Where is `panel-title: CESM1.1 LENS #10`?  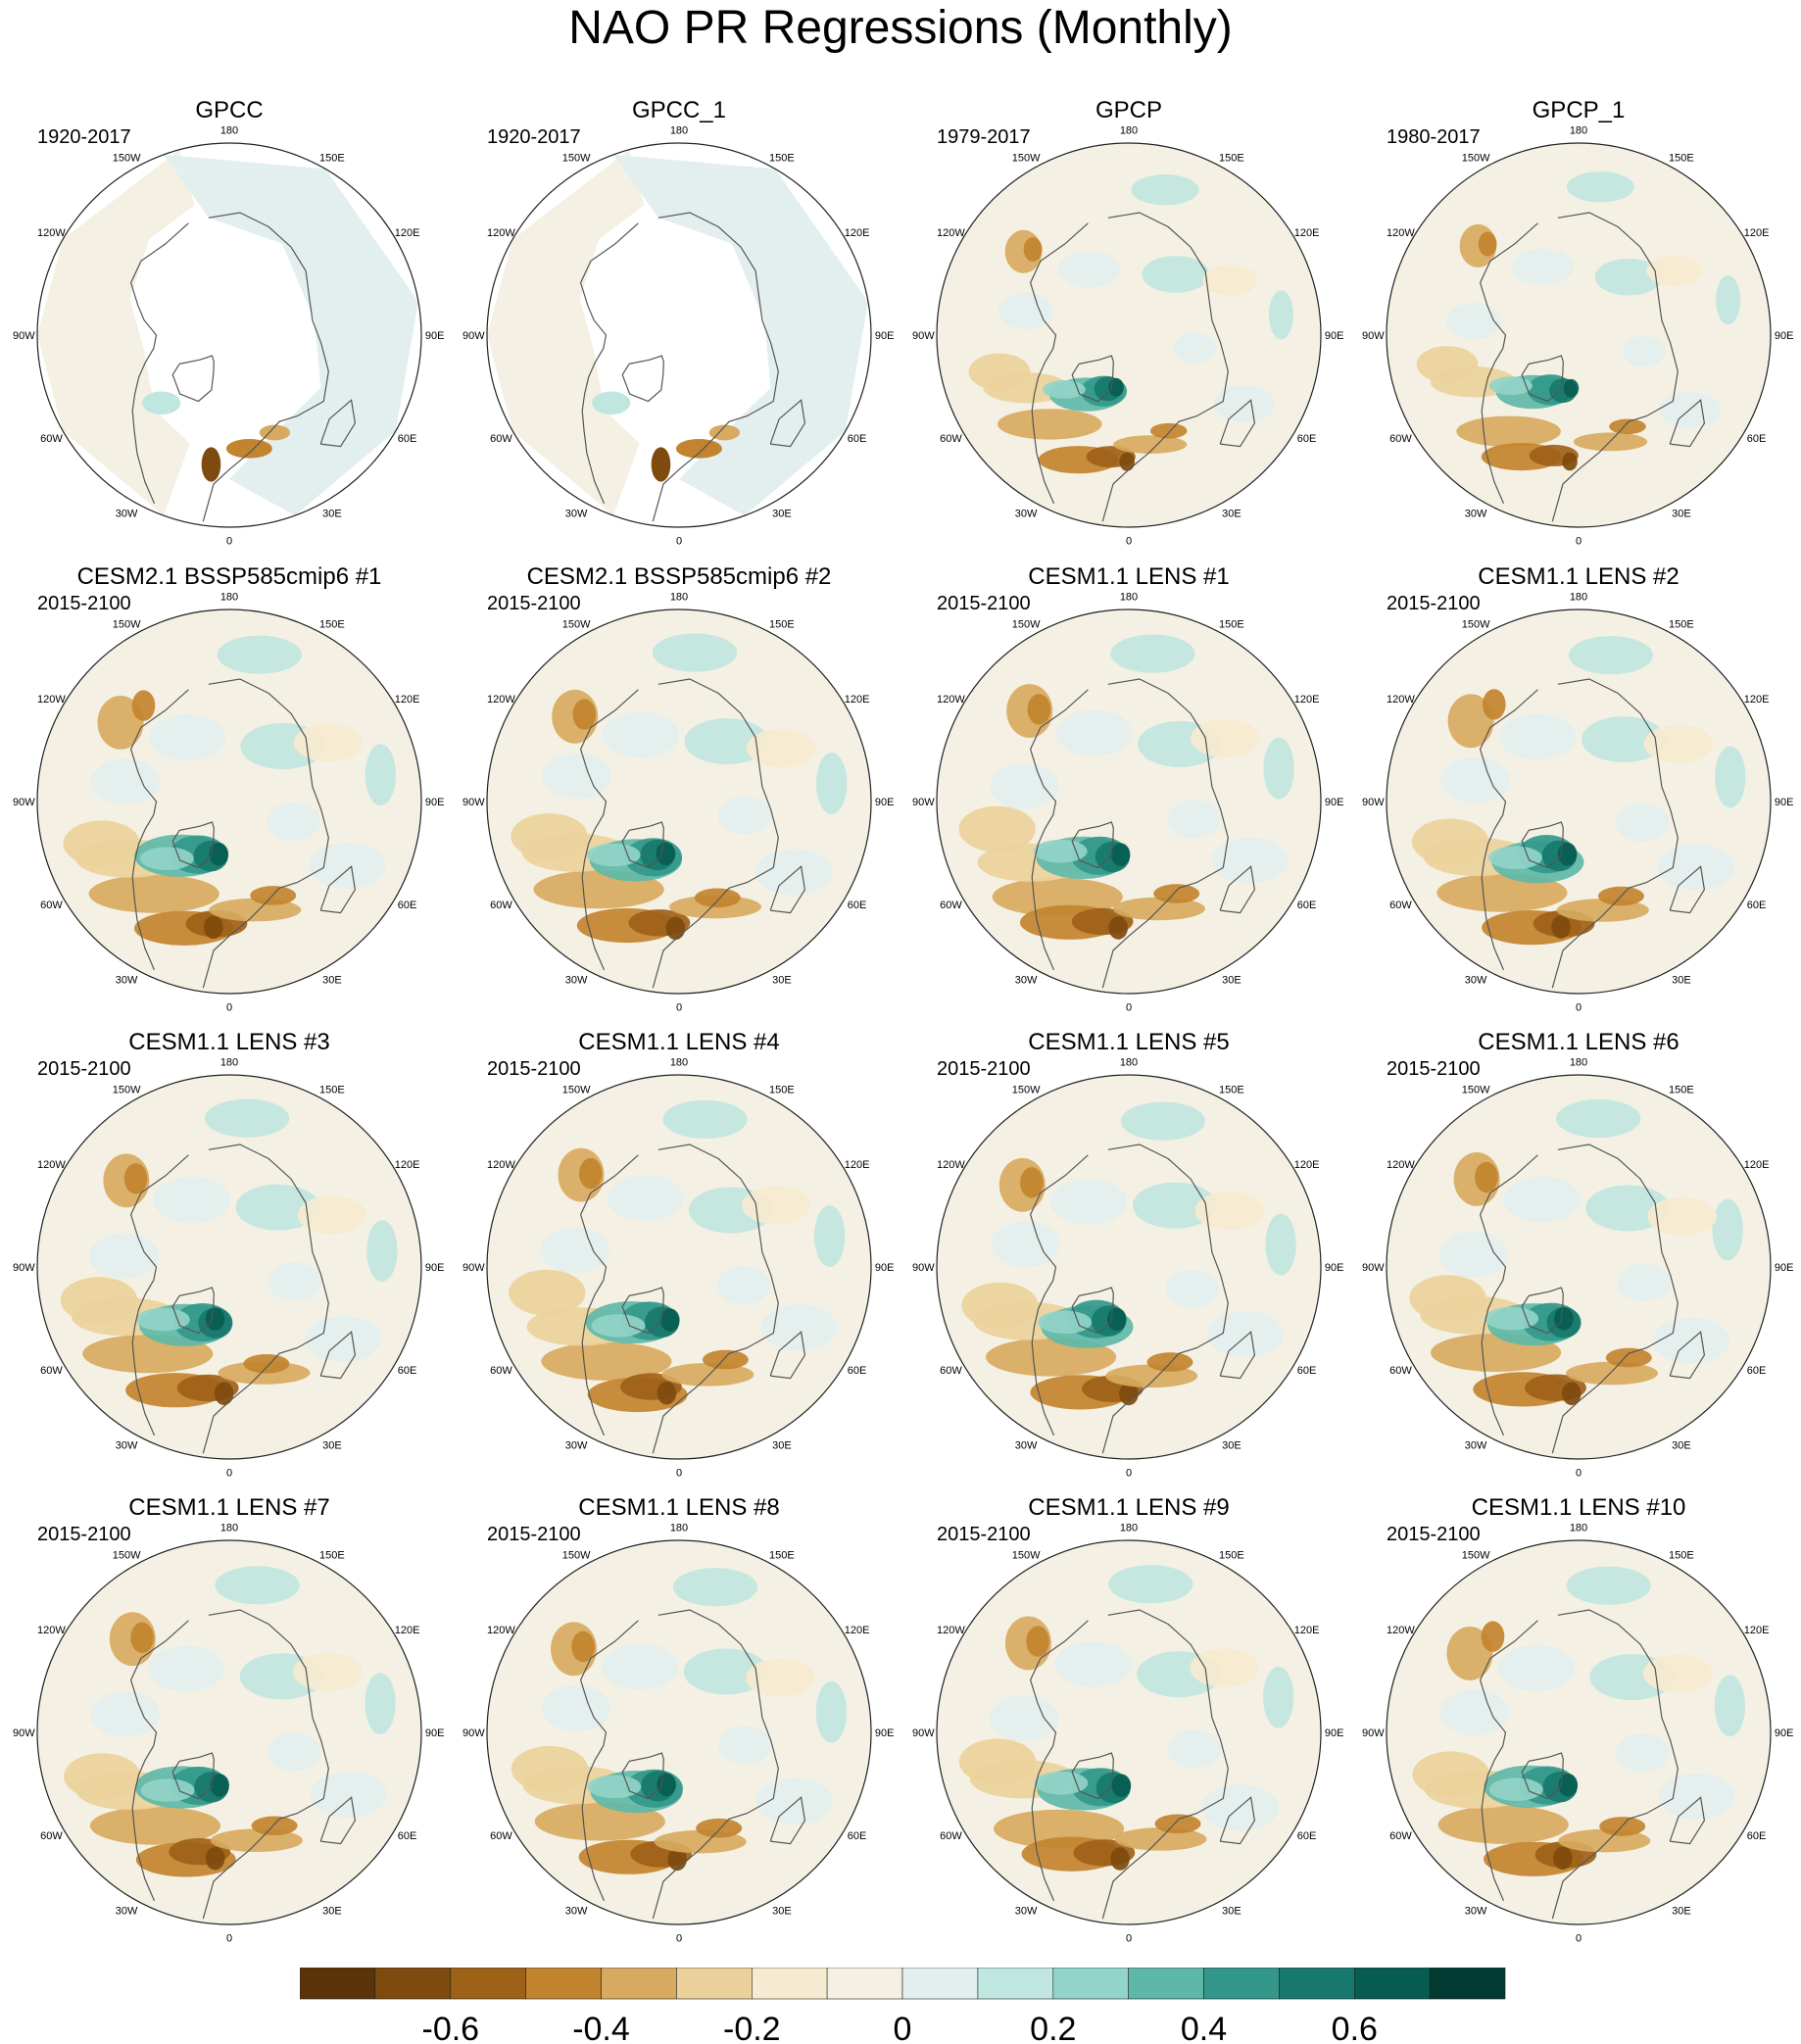 panel-title: CESM1.1 LENS #10 is located at coordinates (1579, 1508).